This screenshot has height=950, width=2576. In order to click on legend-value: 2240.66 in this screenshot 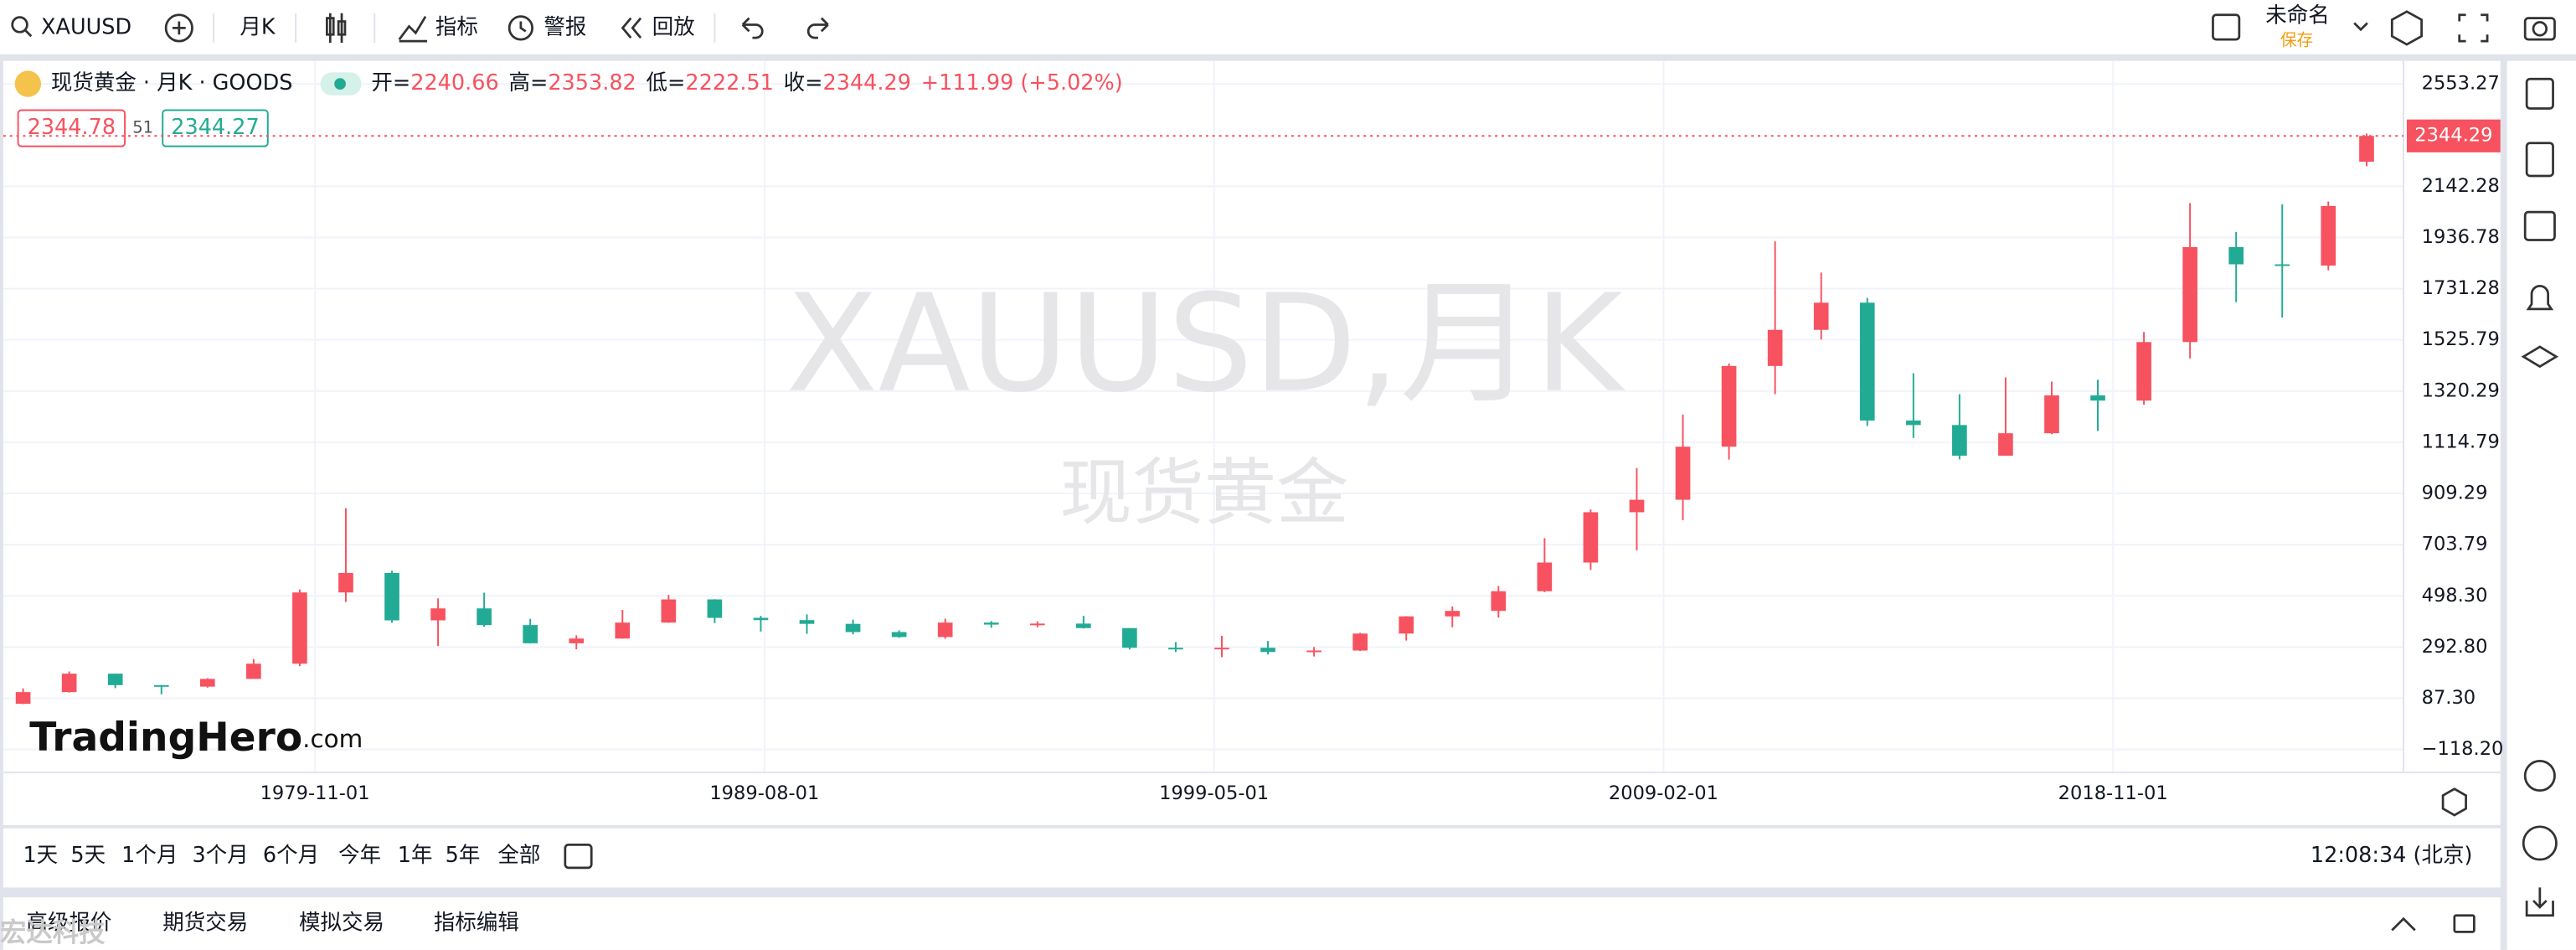, I will do `click(454, 83)`.